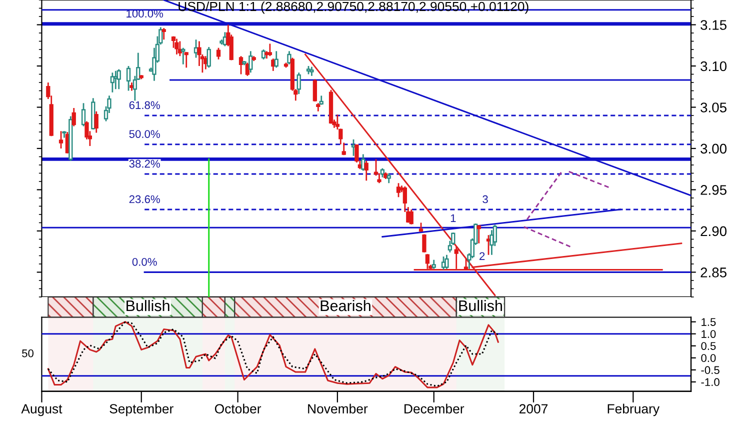 The height and width of the screenshot is (423, 732). What do you see at coordinates (485, 199) in the screenshot?
I see `annotation: 3` at bounding box center [485, 199].